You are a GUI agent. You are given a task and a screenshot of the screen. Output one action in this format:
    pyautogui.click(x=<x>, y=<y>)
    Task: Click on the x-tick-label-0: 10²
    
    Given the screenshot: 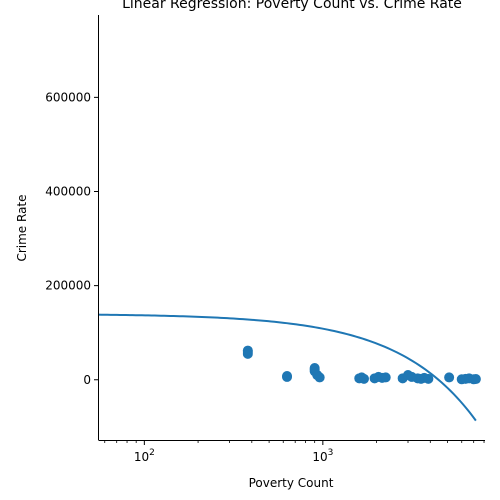 What is the action you would take?
    pyautogui.click(x=144, y=456)
    